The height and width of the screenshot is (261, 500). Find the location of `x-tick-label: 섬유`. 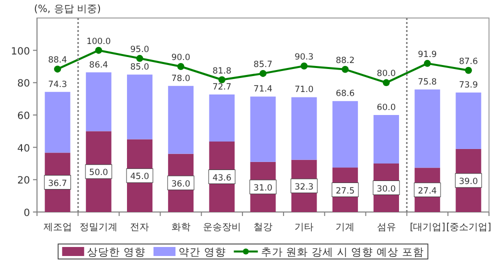

x-tick-label: 섬유 is located at coordinates (386, 227).